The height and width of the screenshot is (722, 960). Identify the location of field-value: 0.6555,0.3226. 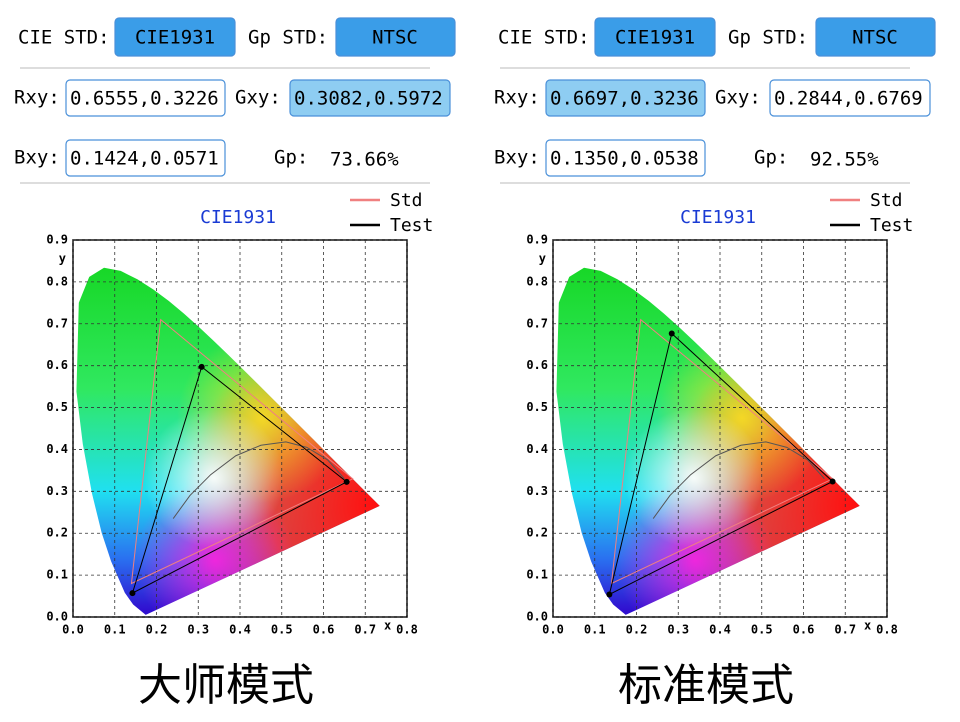
(144, 99).